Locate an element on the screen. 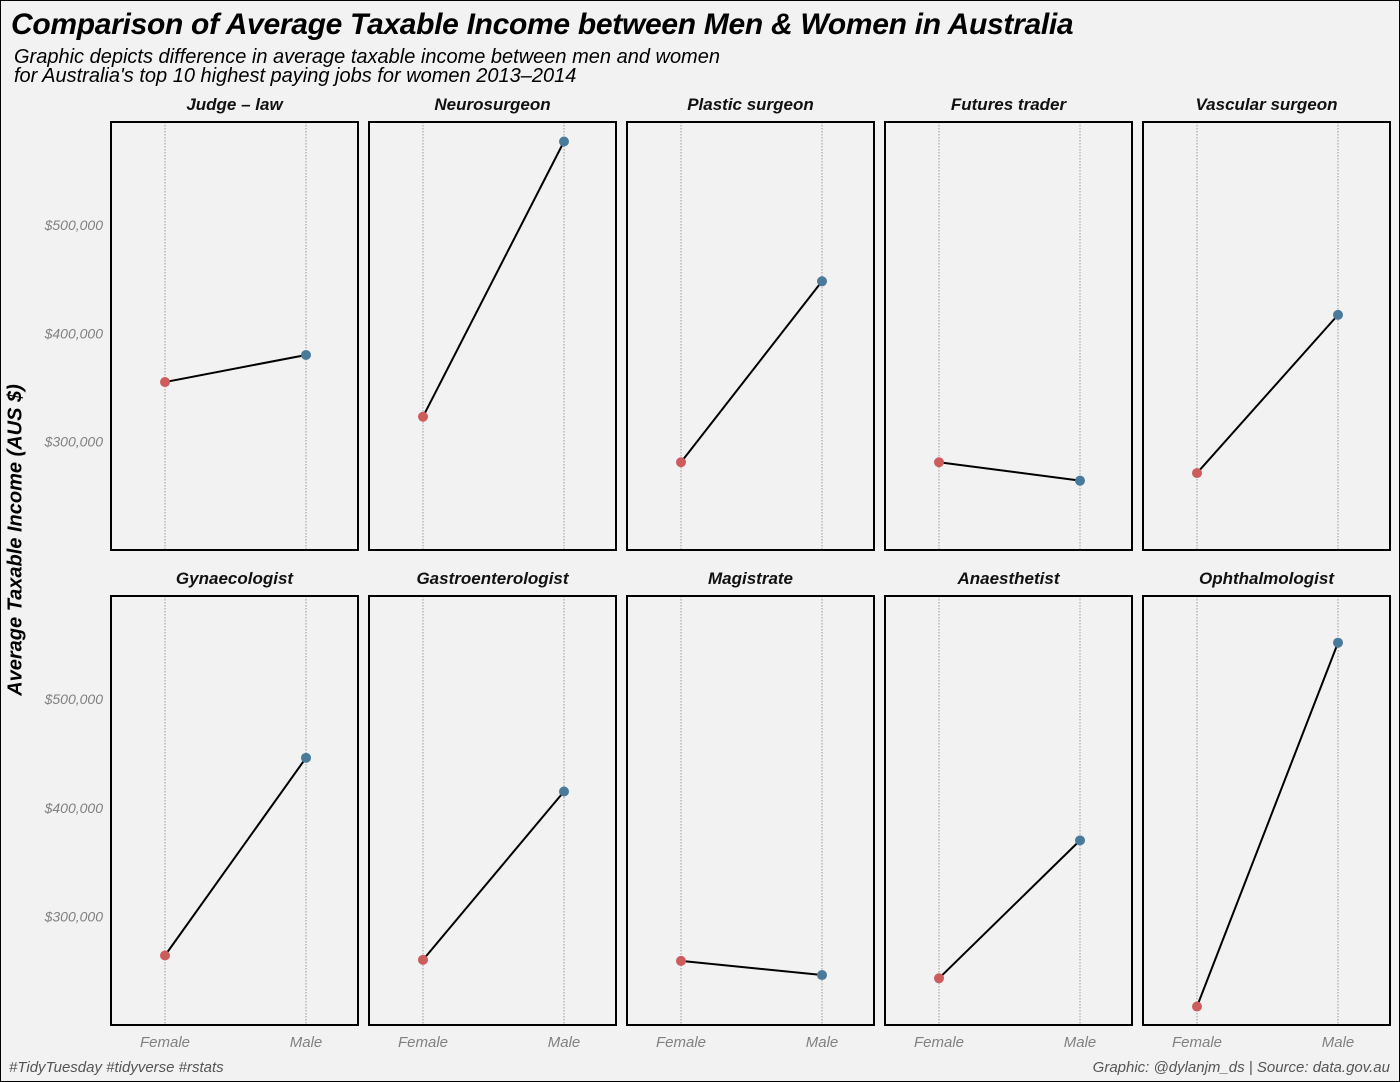 The image size is (1400, 1082). x-tick-label-male-col2: Male is located at coordinates (564, 1042).